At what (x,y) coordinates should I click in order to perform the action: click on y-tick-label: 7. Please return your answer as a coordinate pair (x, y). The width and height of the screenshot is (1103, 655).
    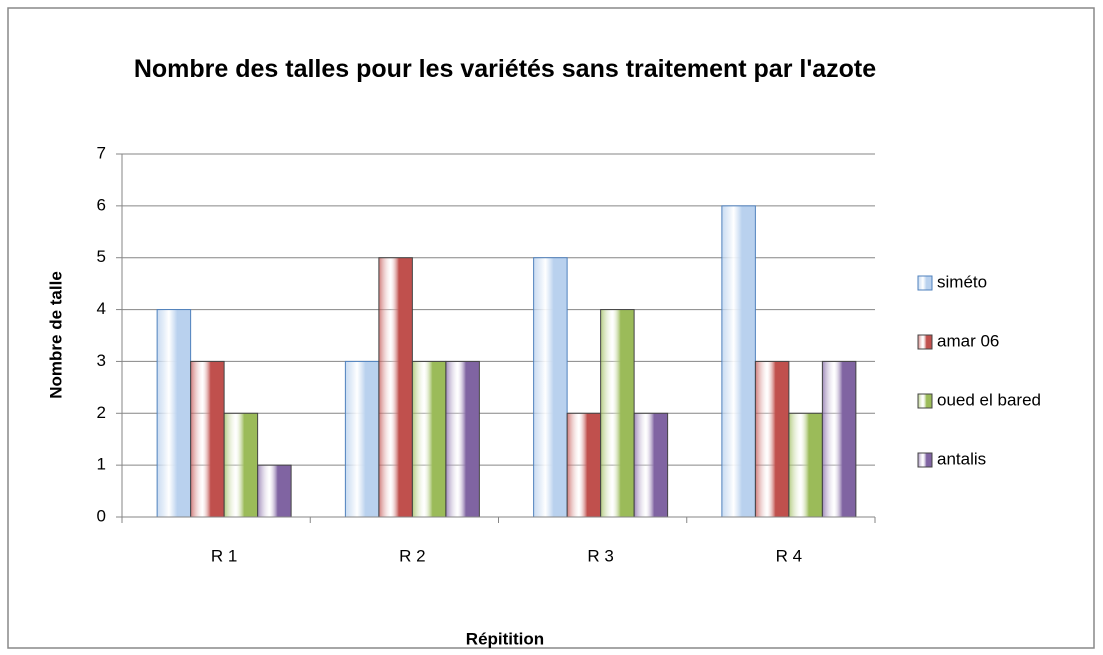
    Looking at the image, I should click on (101, 152).